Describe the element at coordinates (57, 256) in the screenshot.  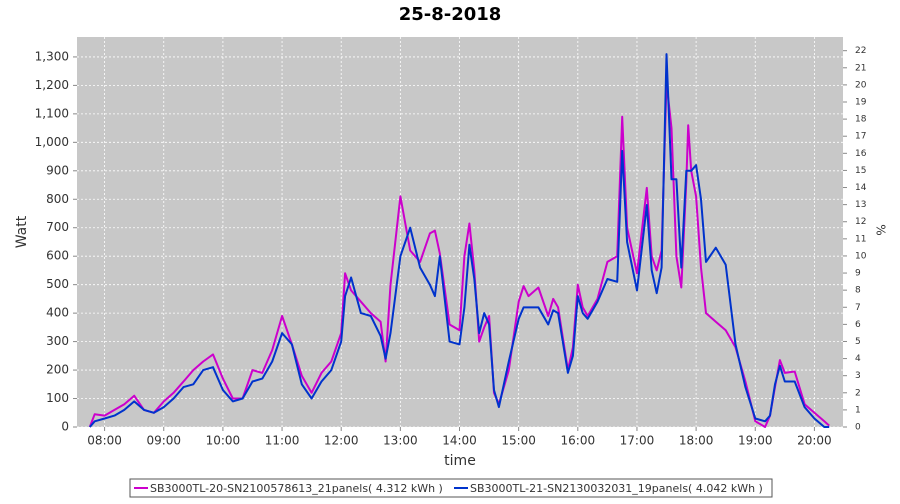
I see `y-tick-label: 600` at that location.